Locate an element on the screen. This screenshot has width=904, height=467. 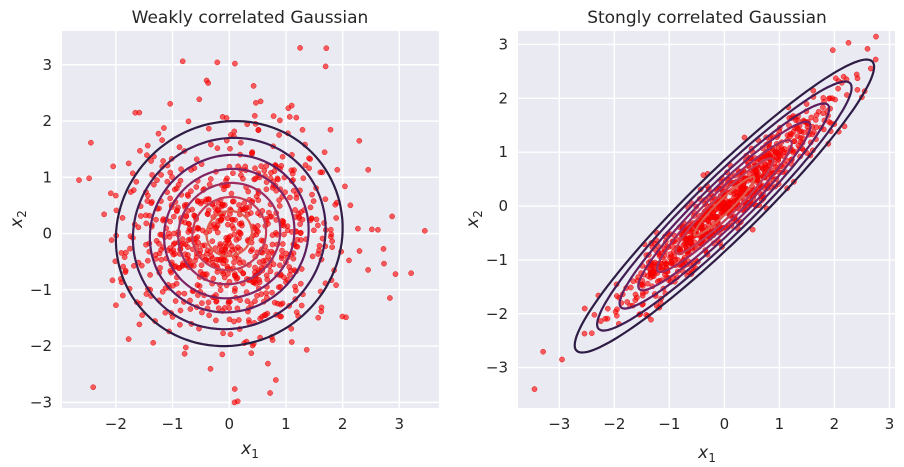
y-tick-labels: −3 −2 −1 0 1 2 3 is located at coordinates (497, 205).